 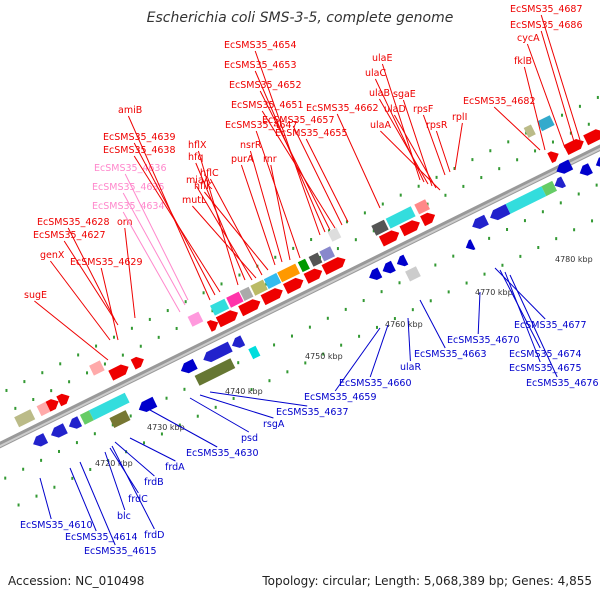 What do you see at coordinates (340, 397) in the screenshot?
I see `feature-label-reverse: EcSMS35_4659` at bounding box center [340, 397].